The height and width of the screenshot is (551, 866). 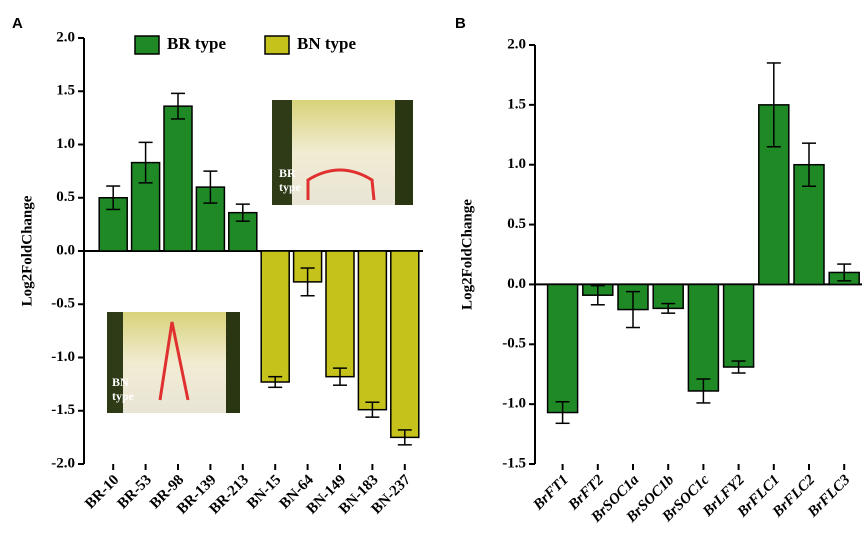 What do you see at coordinates (460, 23) in the screenshot?
I see `panel-label: B` at bounding box center [460, 23].